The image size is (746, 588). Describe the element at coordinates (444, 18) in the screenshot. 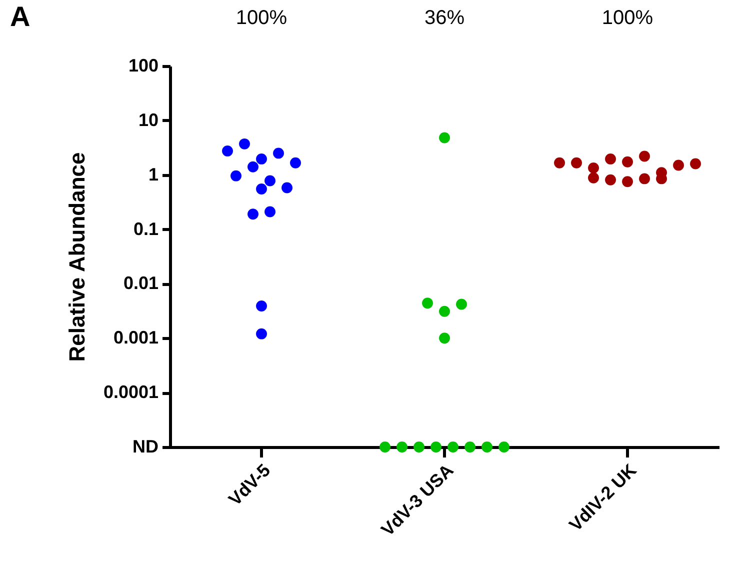

I see `text: 36%` at that location.